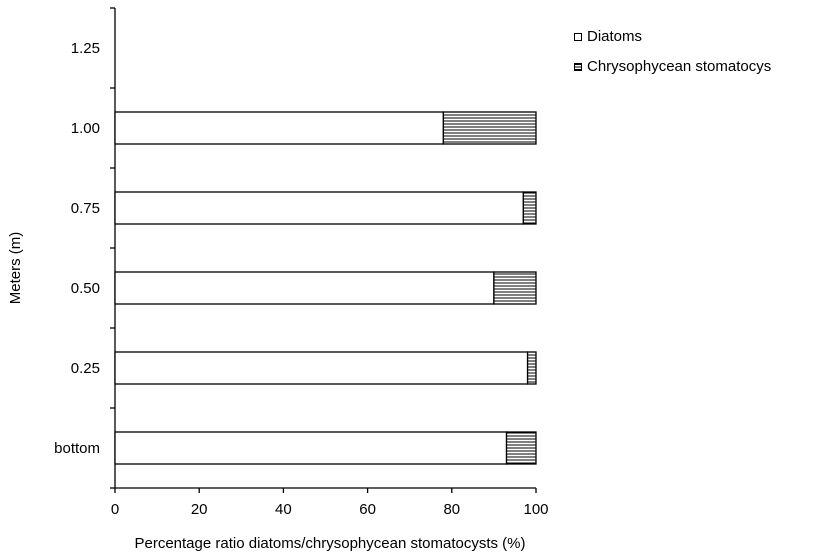 This screenshot has height=556, width=820. I want to click on y-category-label: 1.00, so click(85, 128).